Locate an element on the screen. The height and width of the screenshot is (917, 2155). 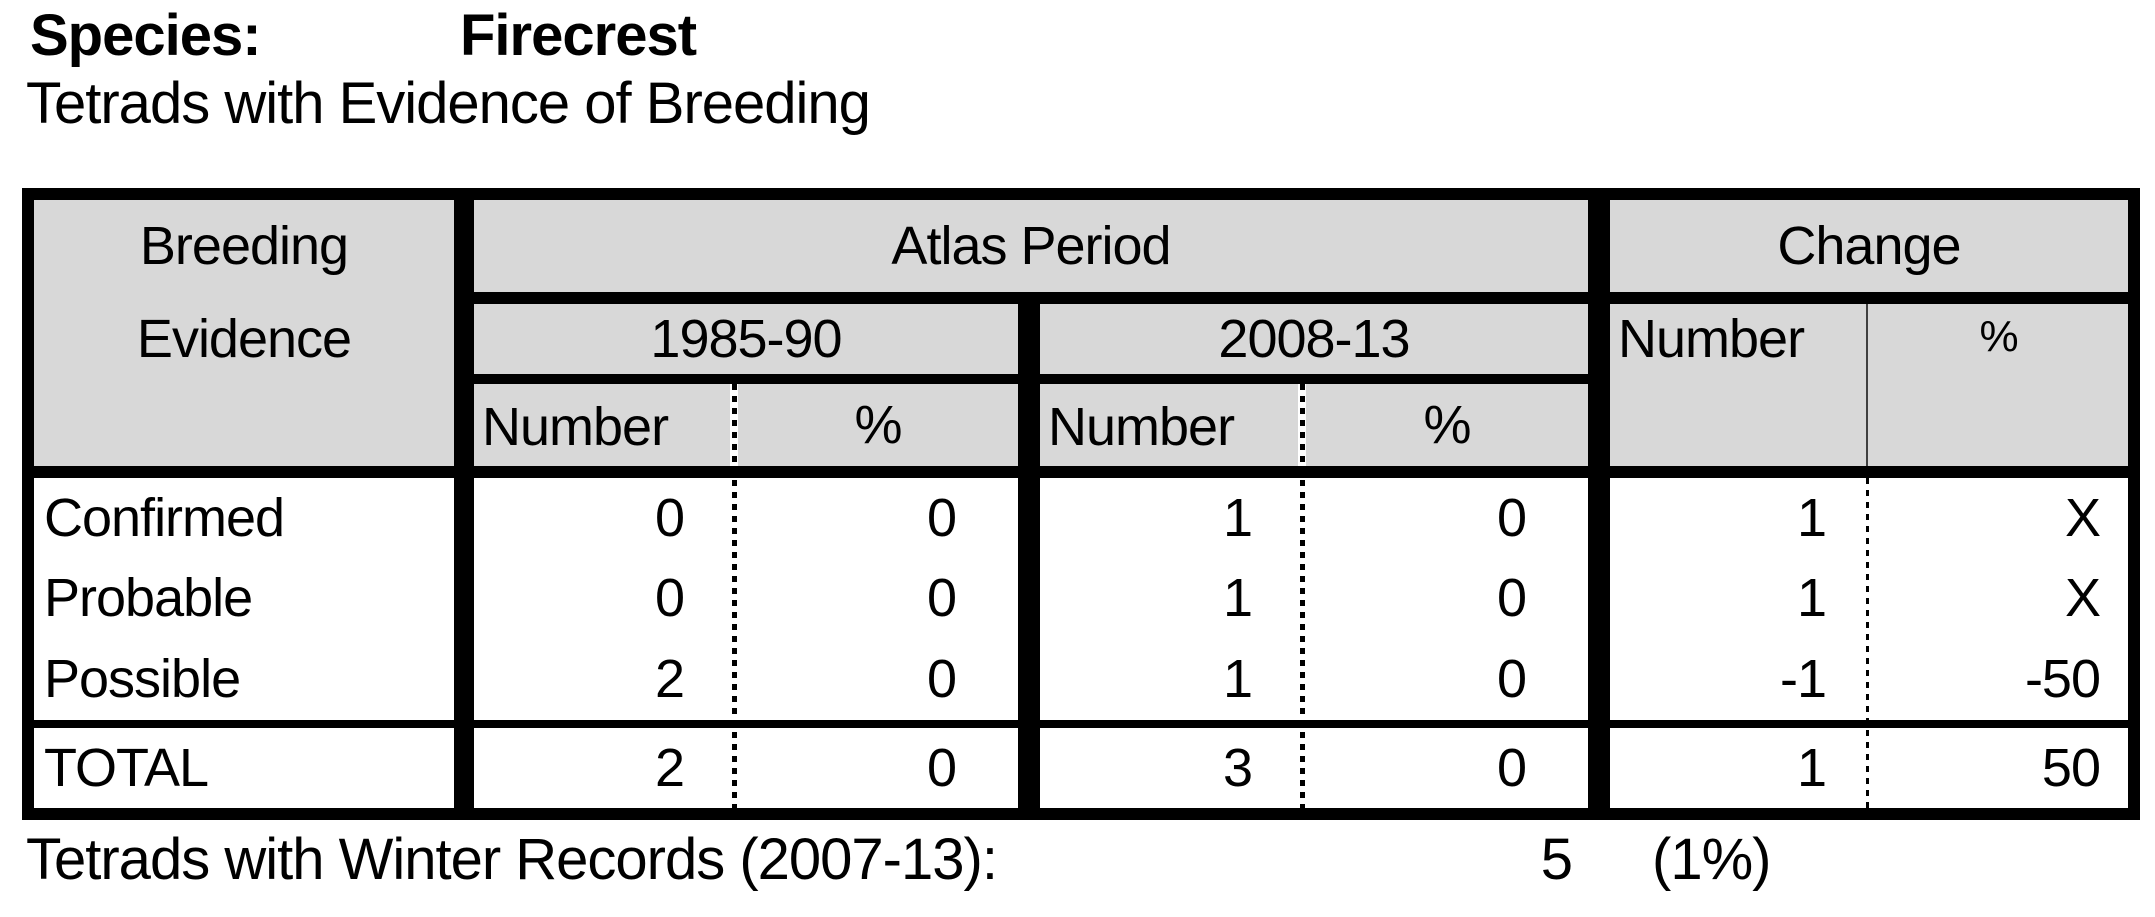
species-name: Firecrest is located at coordinates (578, 35).